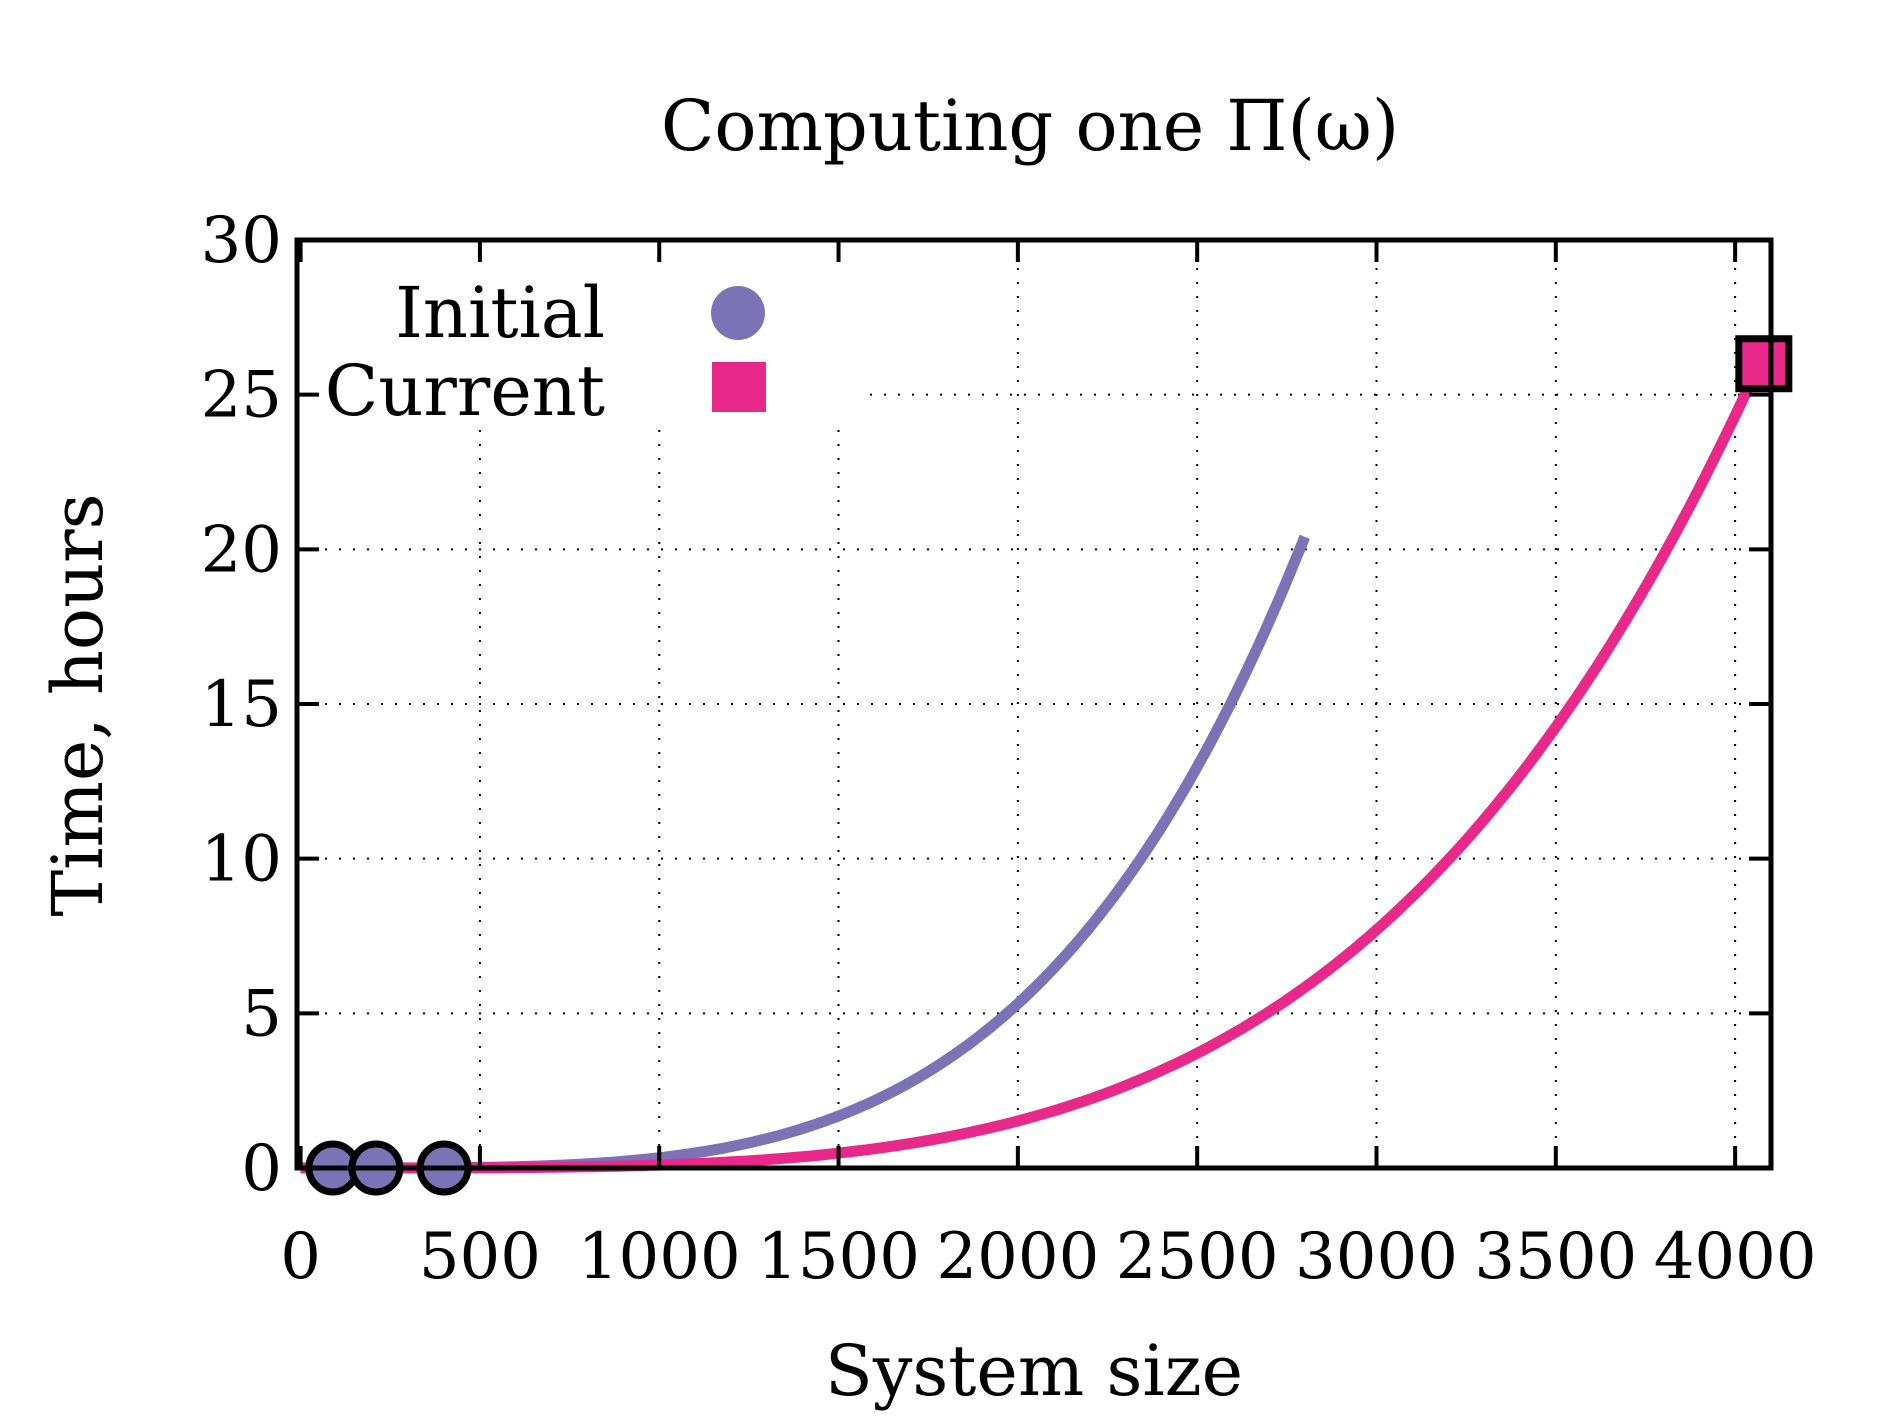  I want to click on y-tick-labels: 0 5 10 15 20 25 30, so click(241, 705).